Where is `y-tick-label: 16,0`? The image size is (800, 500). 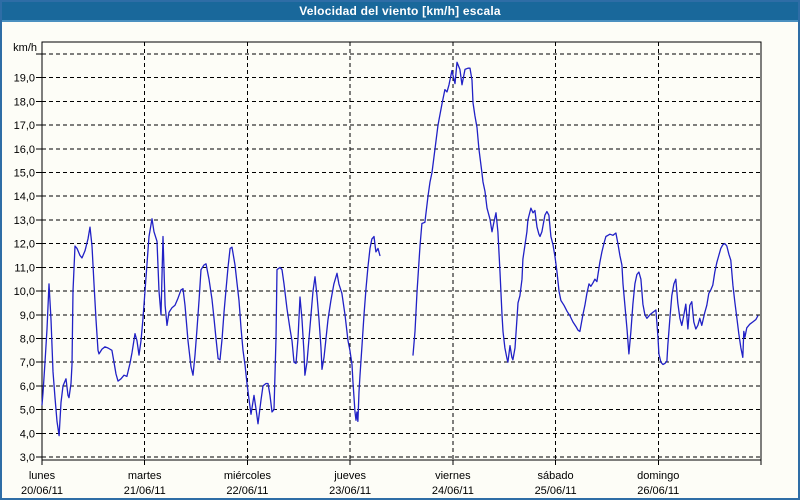
y-tick-label: 16,0 is located at coordinates (24, 150).